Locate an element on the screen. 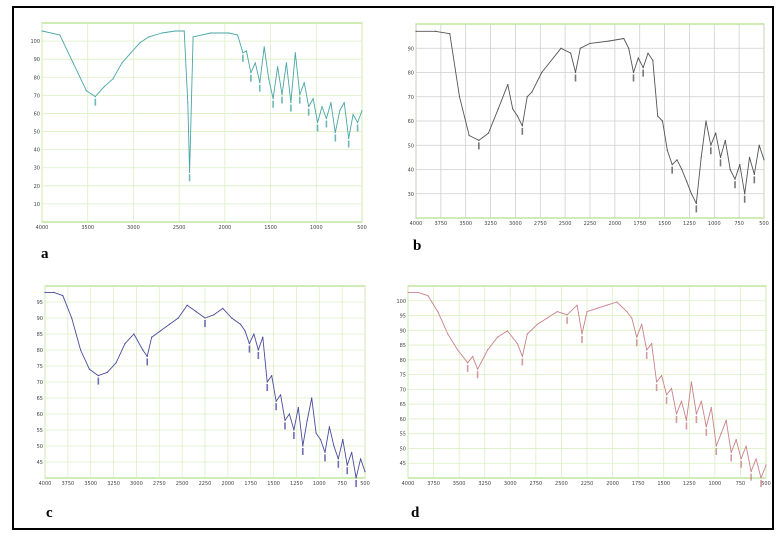  y-tick-label: 60 is located at coordinates (37, 114).